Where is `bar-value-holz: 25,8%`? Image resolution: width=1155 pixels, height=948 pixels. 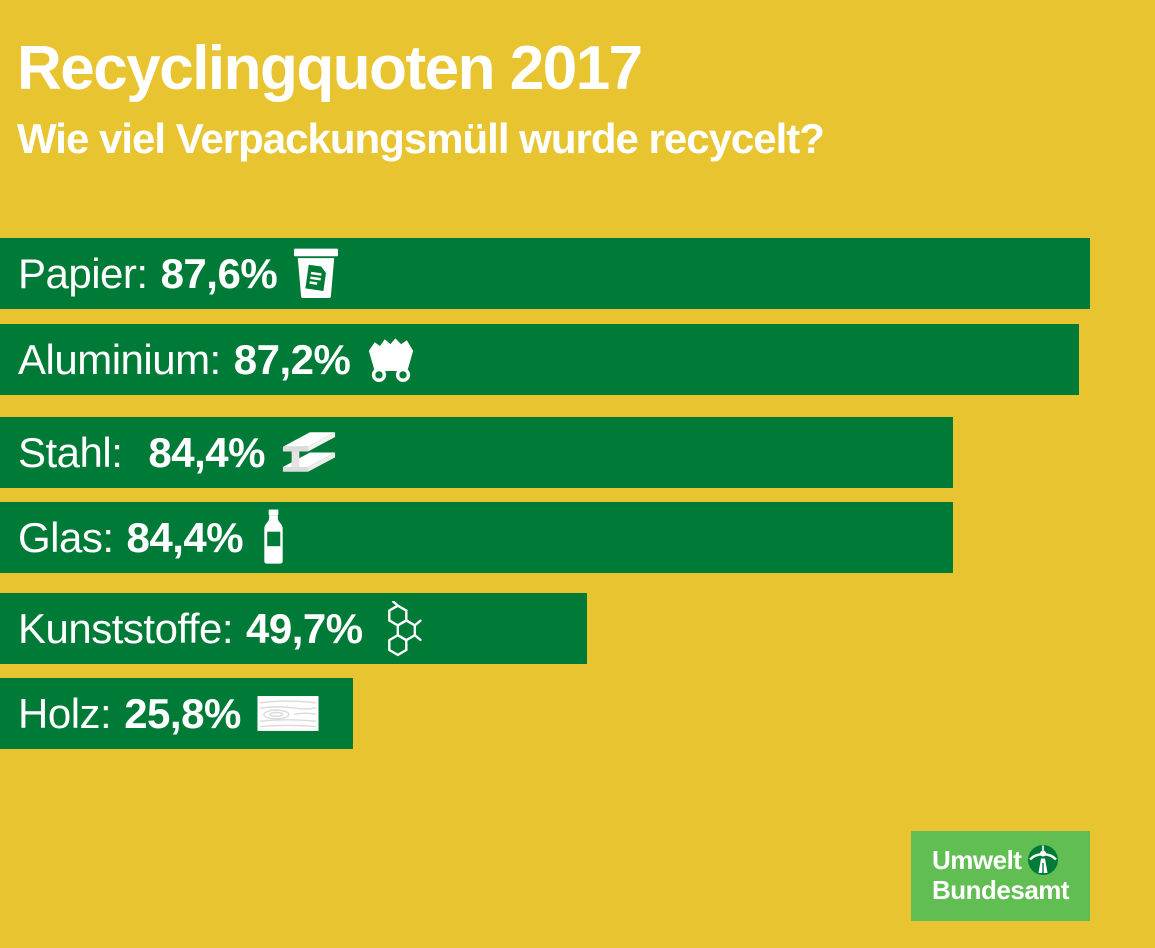
bar-value-holz: 25,8% is located at coordinates (182, 713).